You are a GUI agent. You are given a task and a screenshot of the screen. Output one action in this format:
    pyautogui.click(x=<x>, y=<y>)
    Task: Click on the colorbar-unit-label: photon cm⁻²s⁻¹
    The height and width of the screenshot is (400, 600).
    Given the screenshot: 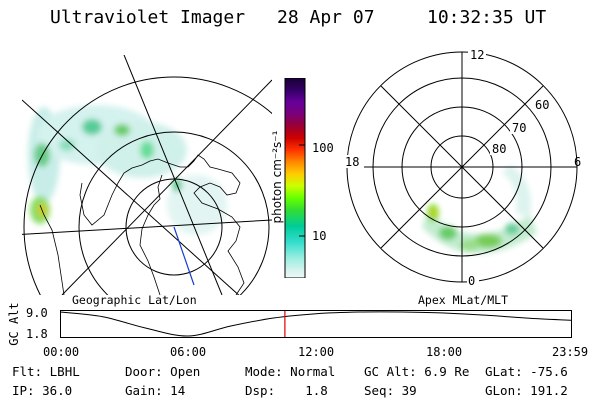 What is the action you would take?
    pyautogui.click(x=277, y=177)
    